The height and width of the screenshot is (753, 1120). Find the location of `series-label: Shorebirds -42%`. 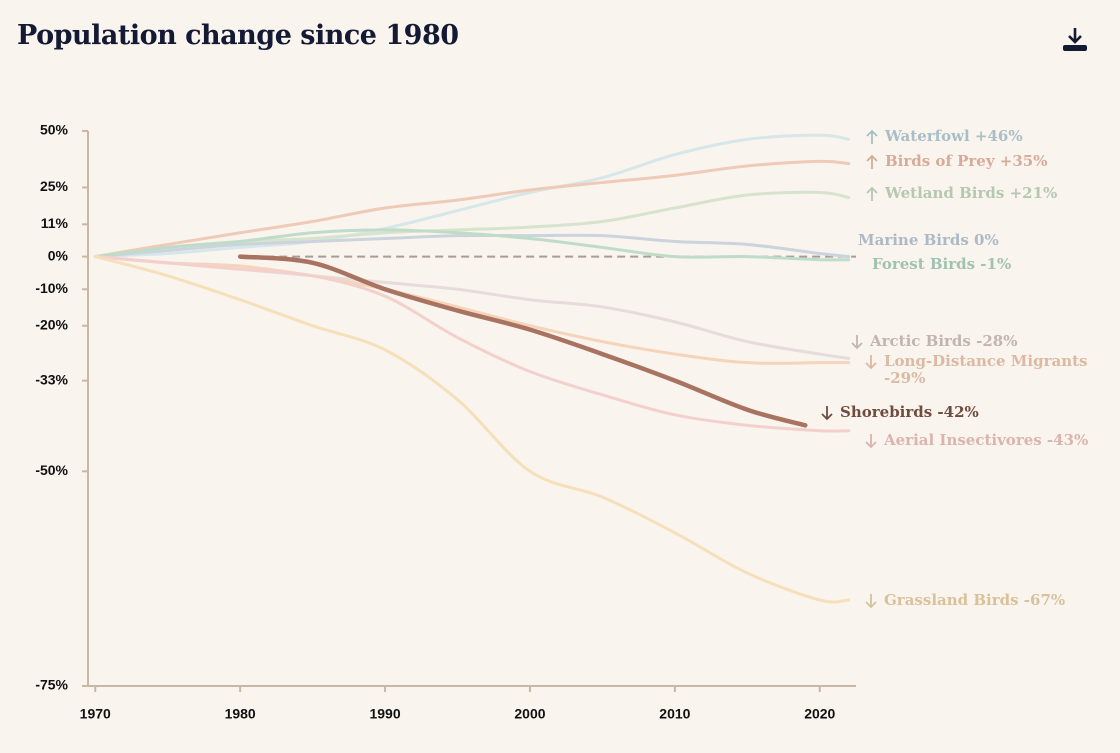

series-label: Shorebirds -42% is located at coordinates (909, 412).